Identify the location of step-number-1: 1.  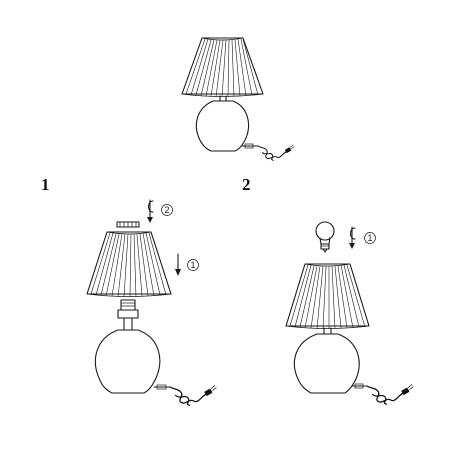
(45, 184).